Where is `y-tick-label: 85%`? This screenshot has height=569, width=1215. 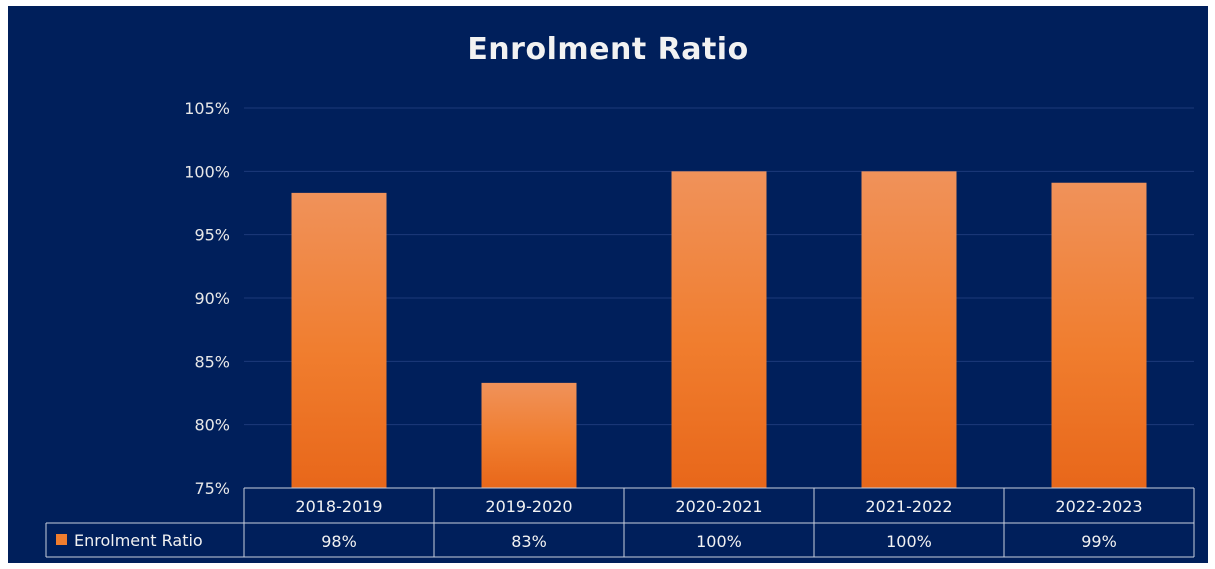
y-tick-label: 85% is located at coordinates (212, 361).